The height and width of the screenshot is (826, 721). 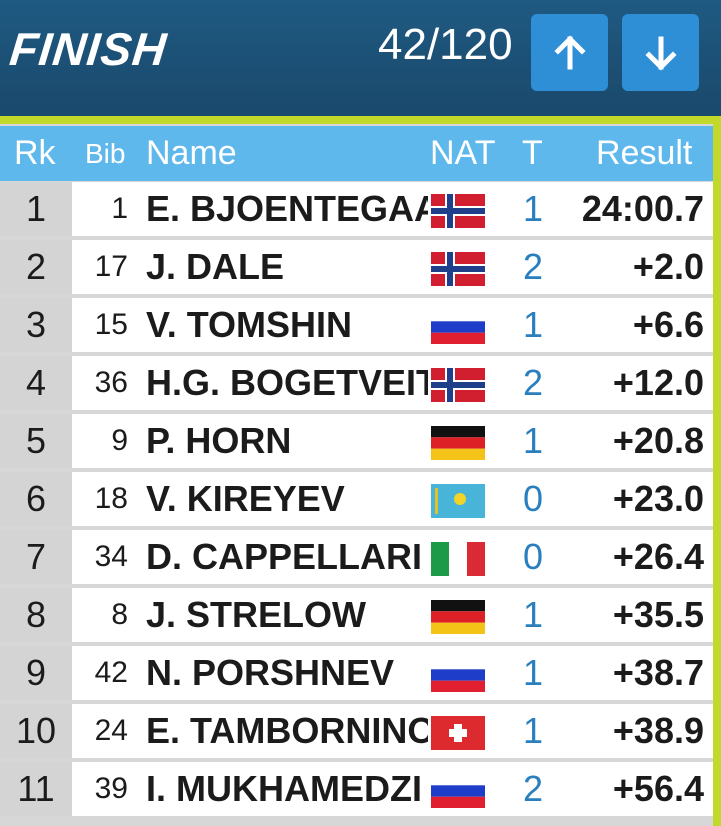 I want to click on athlete-name: I. MUKHAMEDZI, so click(x=284, y=788).